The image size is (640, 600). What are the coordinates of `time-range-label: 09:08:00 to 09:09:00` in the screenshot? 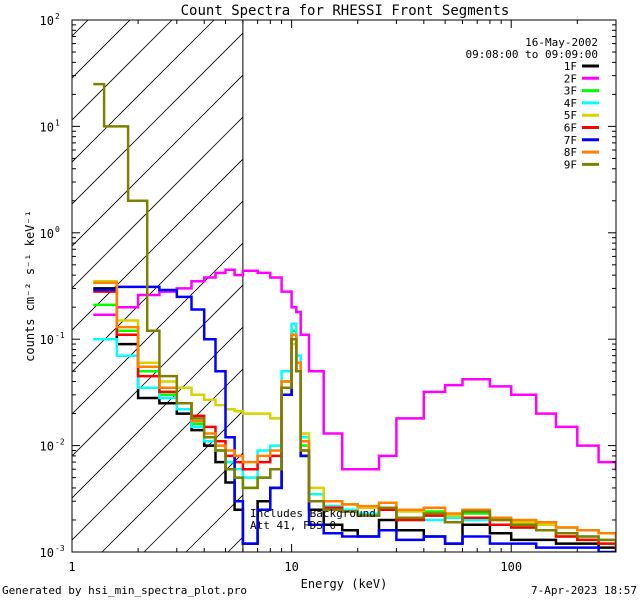 It's located at (532, 54).